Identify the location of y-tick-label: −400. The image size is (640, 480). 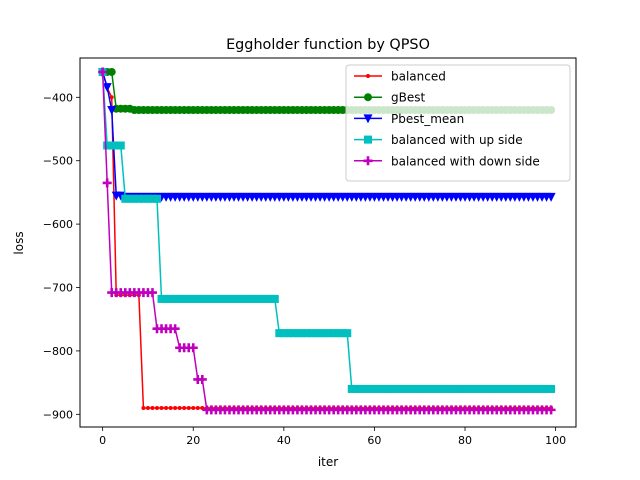
(58, 97).